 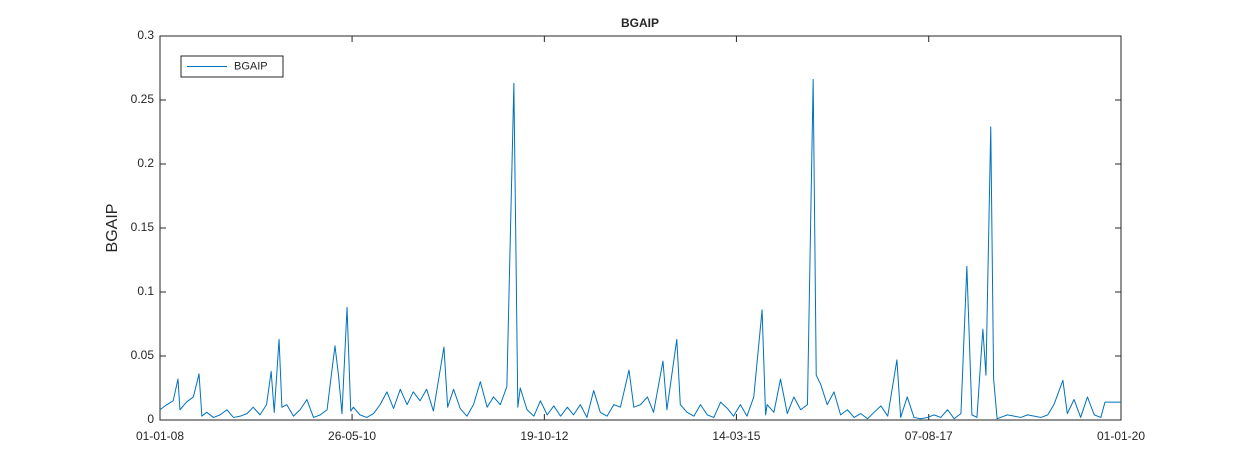 I want to click on y-axis-label: BGAIP, so click(x=112, y=228).